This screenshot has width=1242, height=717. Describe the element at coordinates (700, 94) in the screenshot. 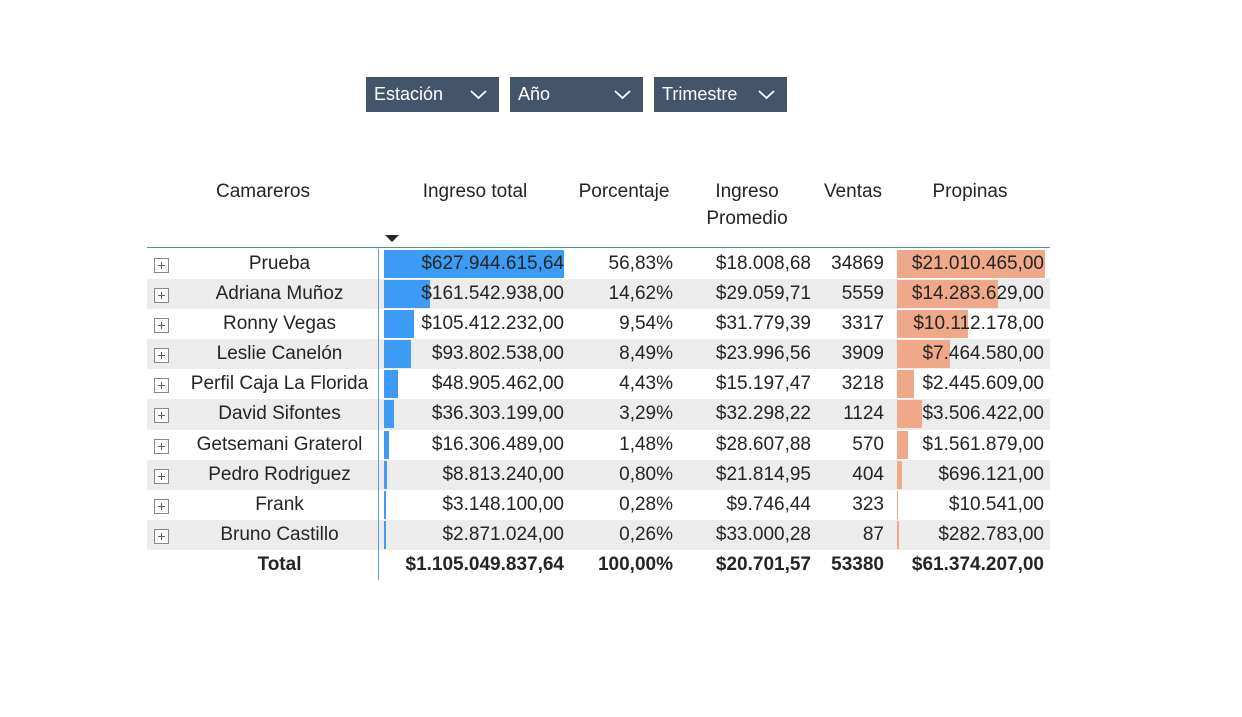

I see `slicer-trimestre-label: Trimestre` at that location.